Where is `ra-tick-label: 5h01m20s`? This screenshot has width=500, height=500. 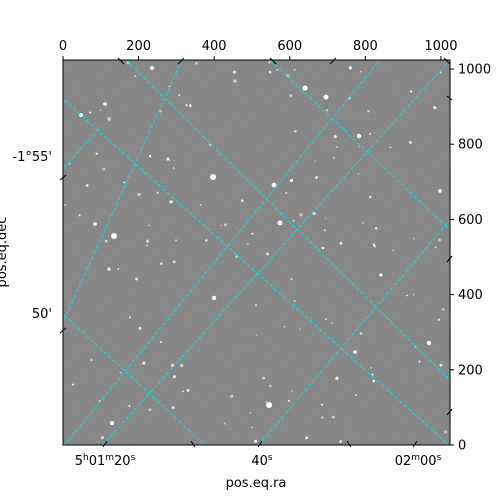
ra-tick-label: 5h01m20s is located at coordinates (105, 461).